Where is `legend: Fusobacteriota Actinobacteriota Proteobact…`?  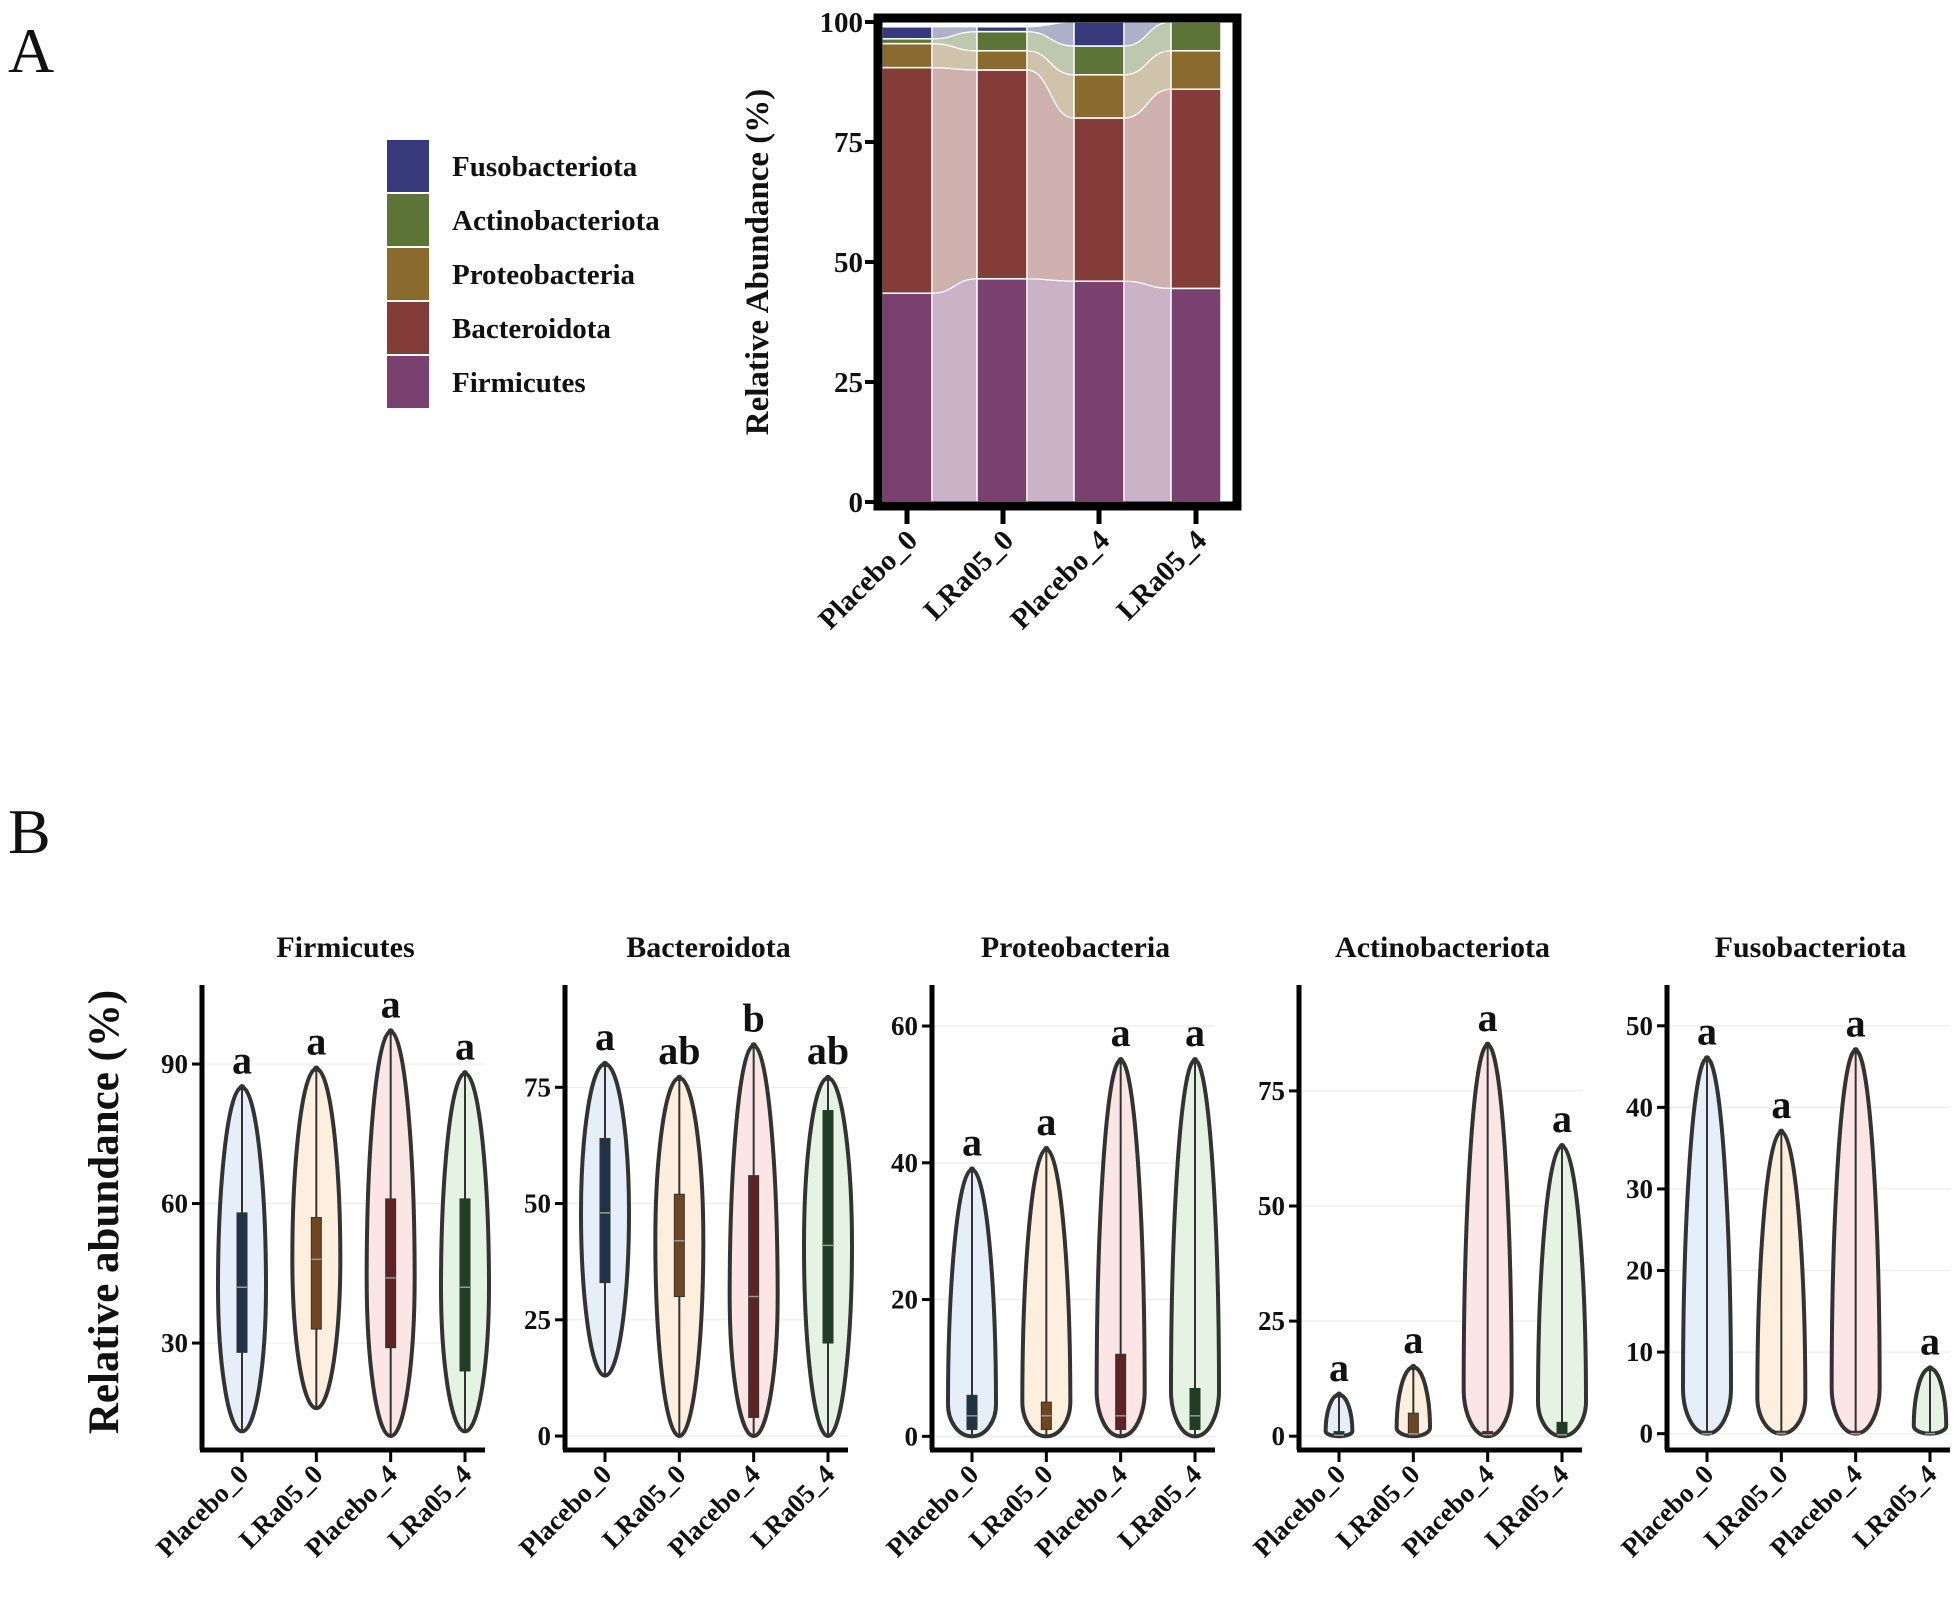
legend: Fusobacteriota Actinobacteriota Proteobact… is located at coordinates (523, 274).